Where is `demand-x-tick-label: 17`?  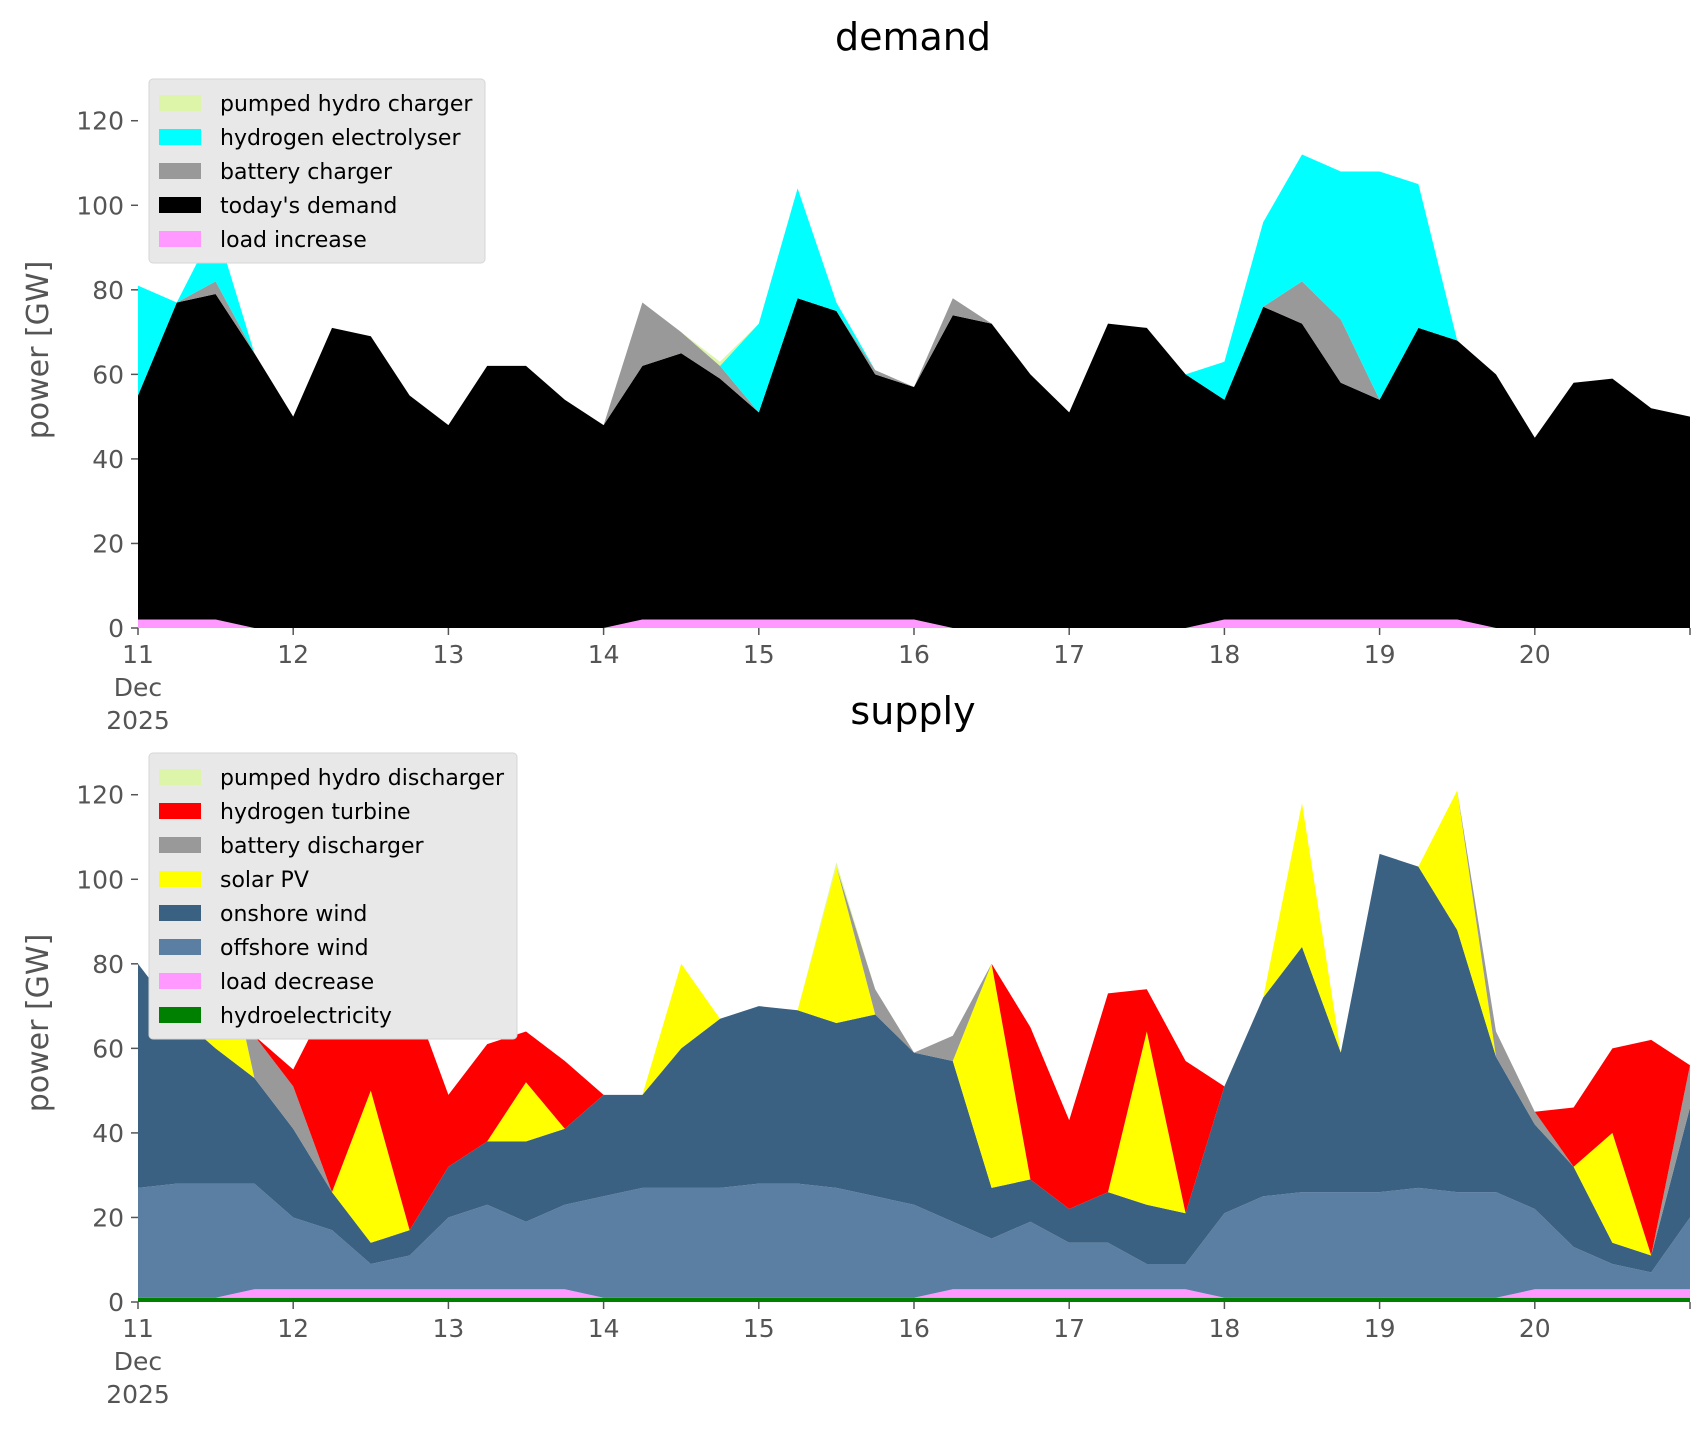
demand-x-tick-label: 17 is located at coordinates (1069, 654).